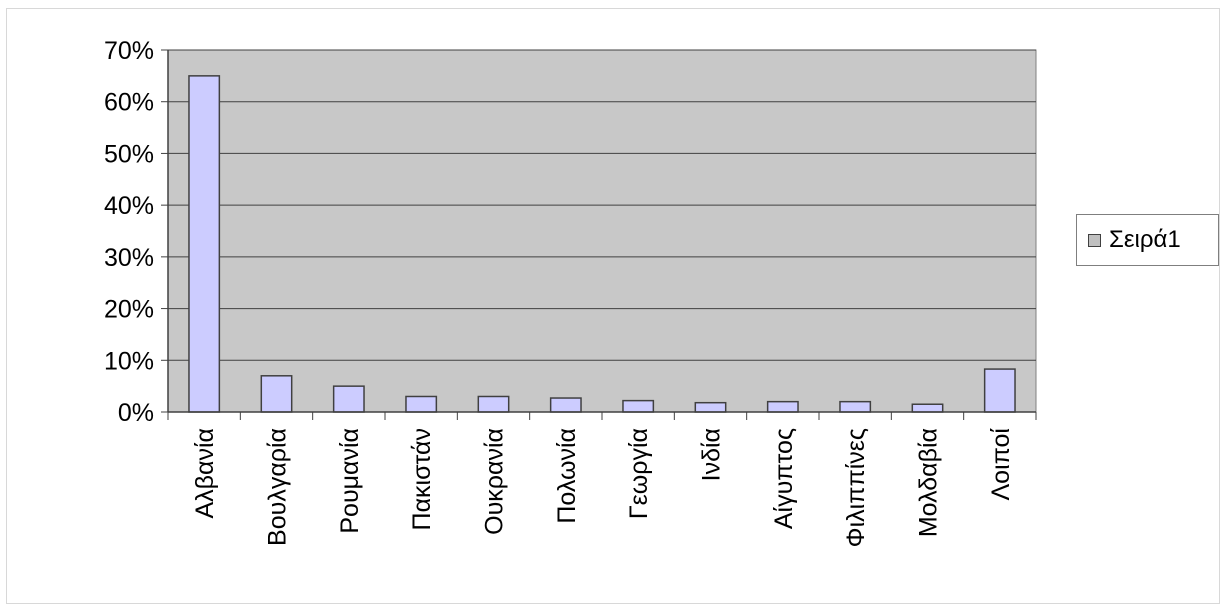 This screenshot has width=1226, height=610. What do you see at coordinates (129, 51) in the screenshot?
I see `y-tick-label: 70%` at bounding box center [129, 51].